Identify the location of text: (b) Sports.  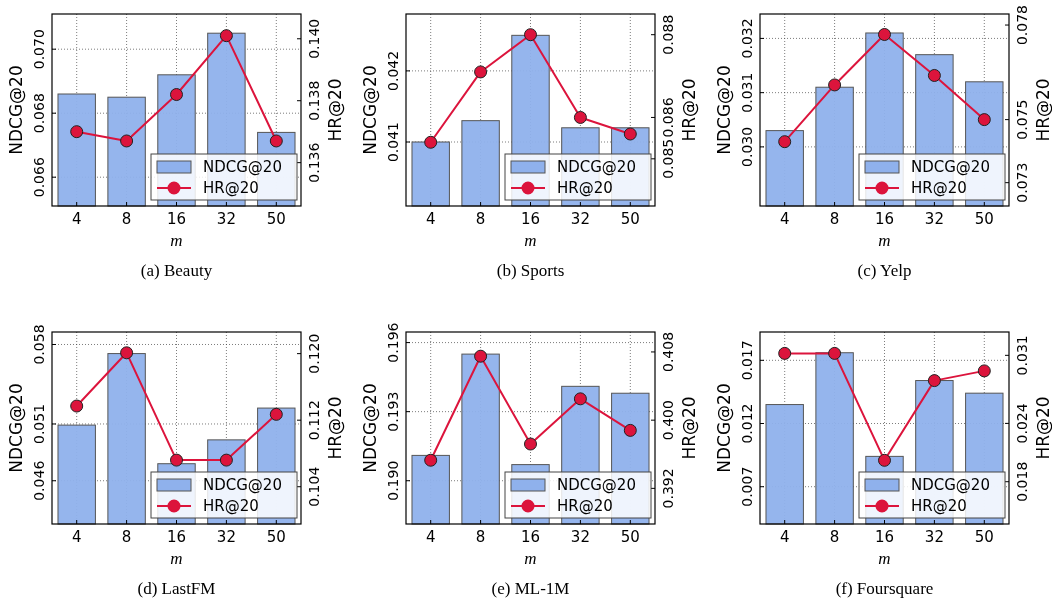
(530, 270).